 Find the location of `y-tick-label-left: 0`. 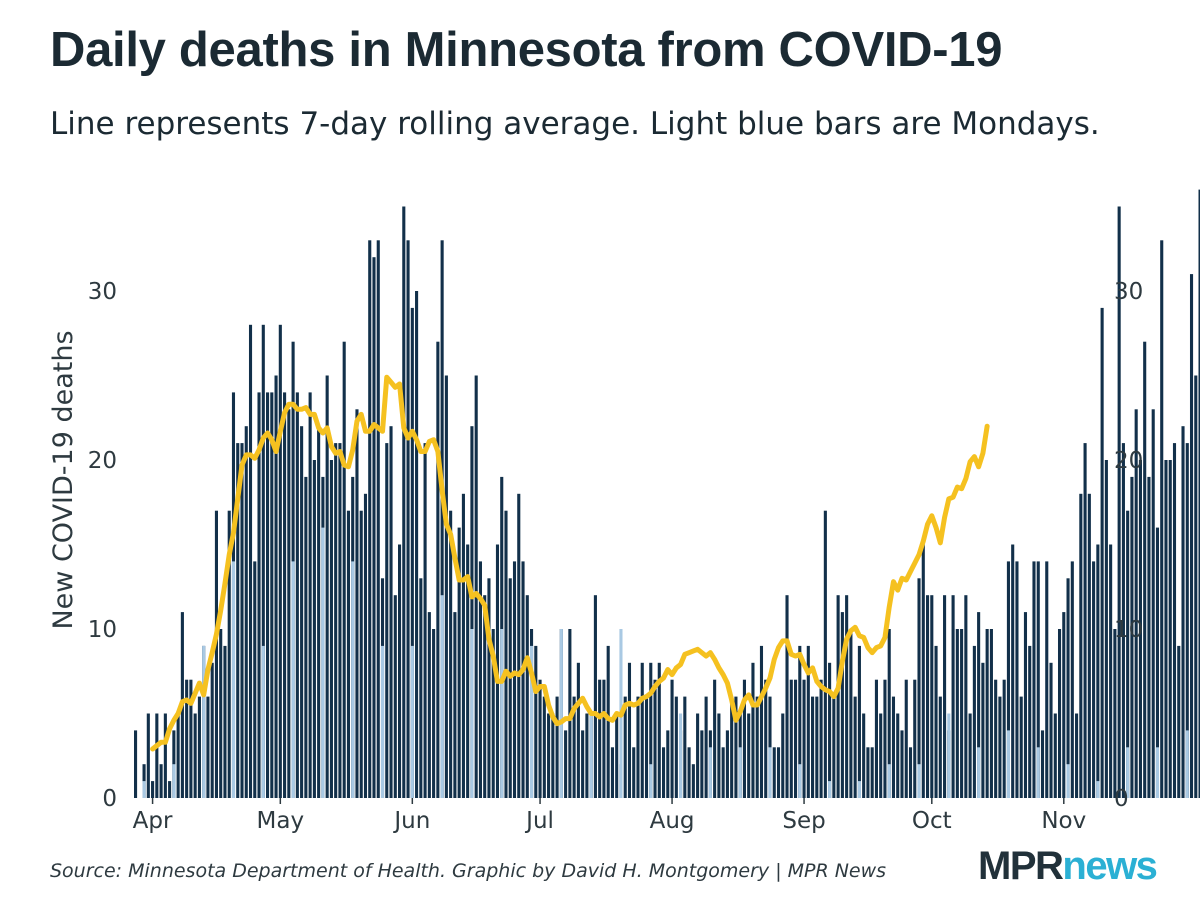

y-tick-label-left: 0 is located at coordinates (109, 799).